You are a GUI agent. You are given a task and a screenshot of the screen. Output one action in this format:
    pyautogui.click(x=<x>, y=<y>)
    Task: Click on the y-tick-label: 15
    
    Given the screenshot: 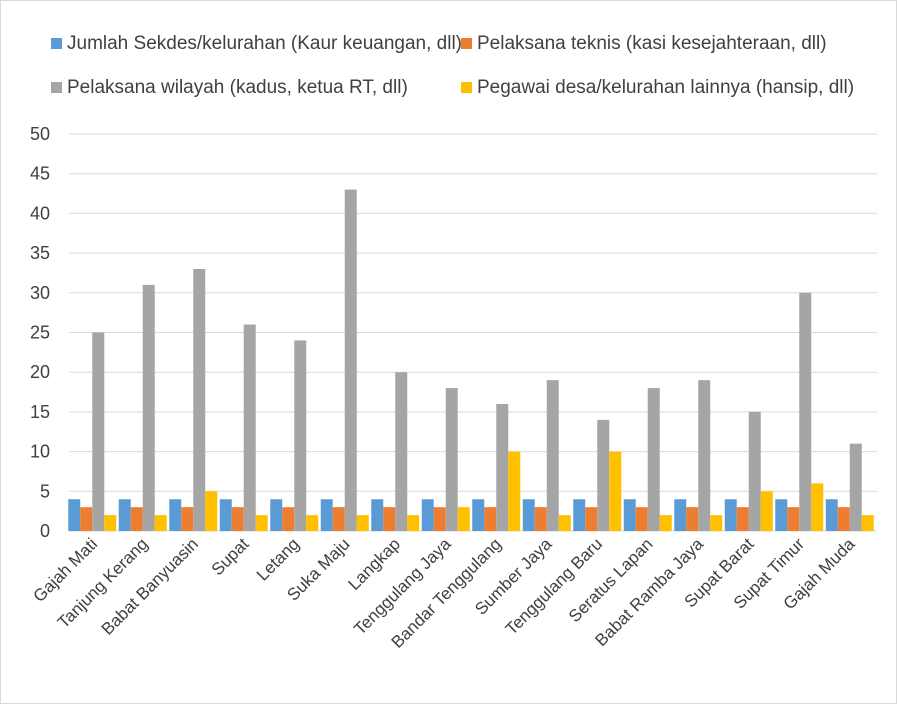 What is the action you would take?
    pyautogui.click(x=40, y=412)
    